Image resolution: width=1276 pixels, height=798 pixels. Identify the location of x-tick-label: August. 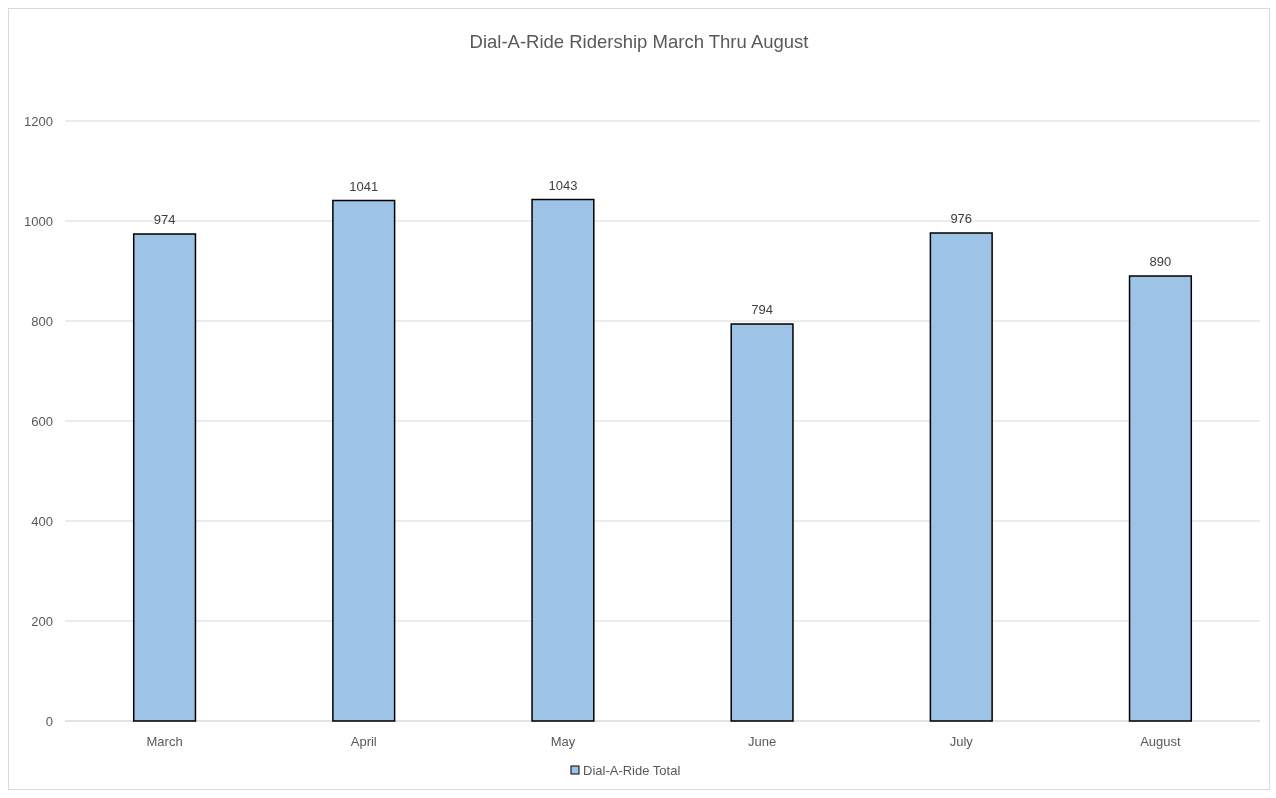
(1161, 741).